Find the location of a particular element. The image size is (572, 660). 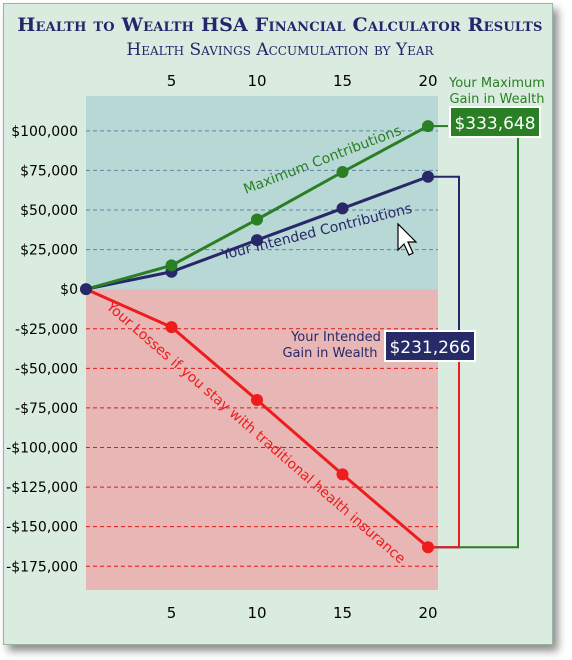

chart-subtitle: Health Savings Accumulation by Year is located at coordinates (280, 50).